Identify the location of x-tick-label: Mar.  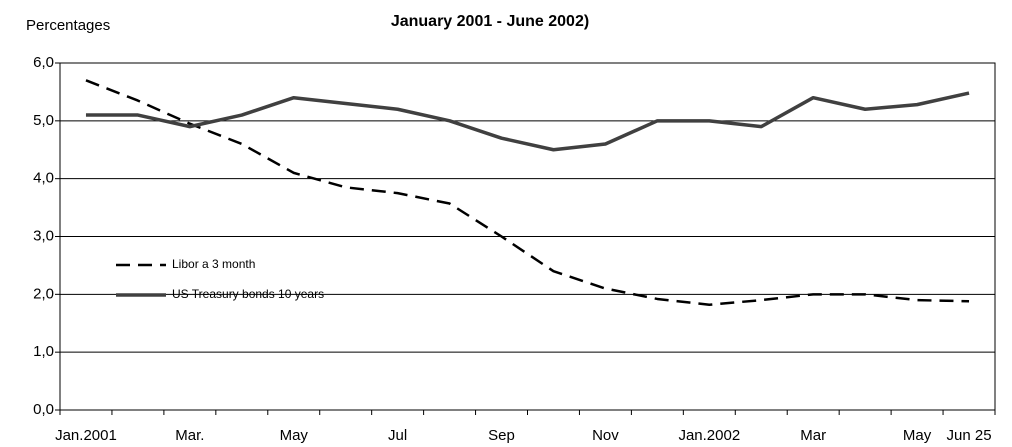
(813, 435).